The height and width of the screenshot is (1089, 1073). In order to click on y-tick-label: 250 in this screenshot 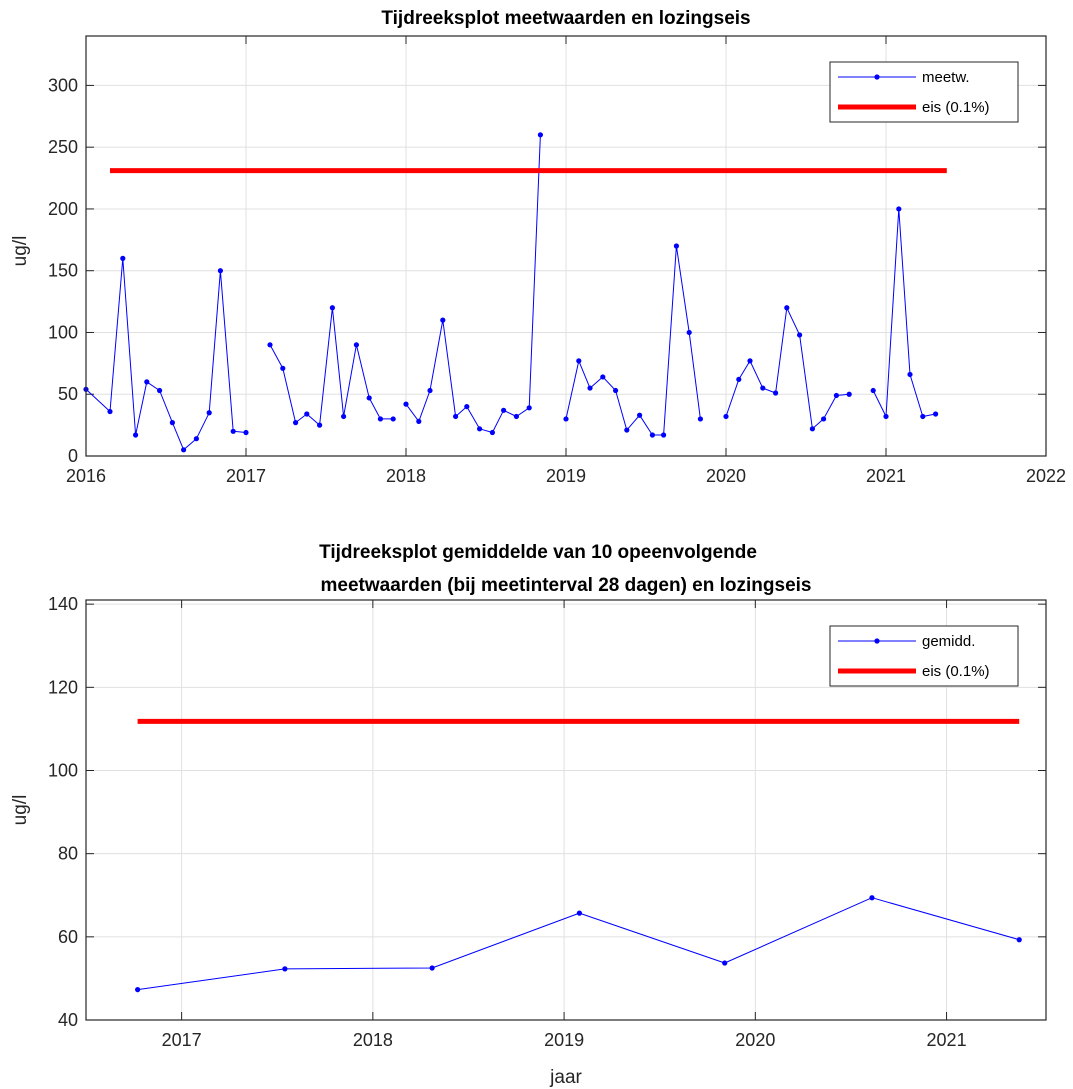, I will do `click(63, 147)`.